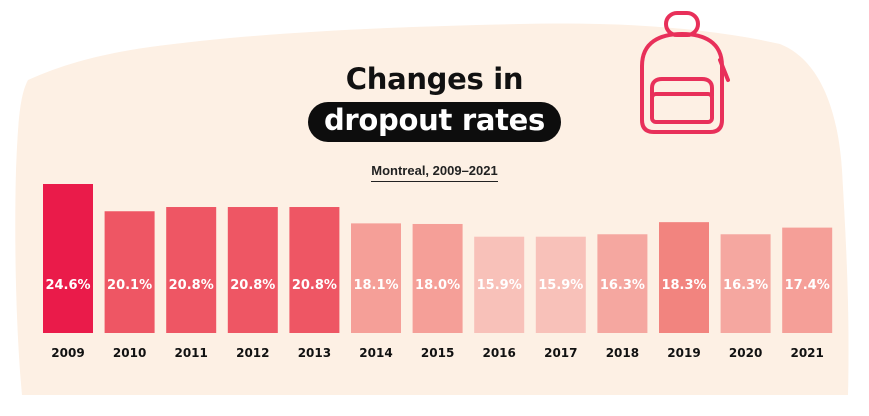  I want to click on bar-2018, so click(622, 283).